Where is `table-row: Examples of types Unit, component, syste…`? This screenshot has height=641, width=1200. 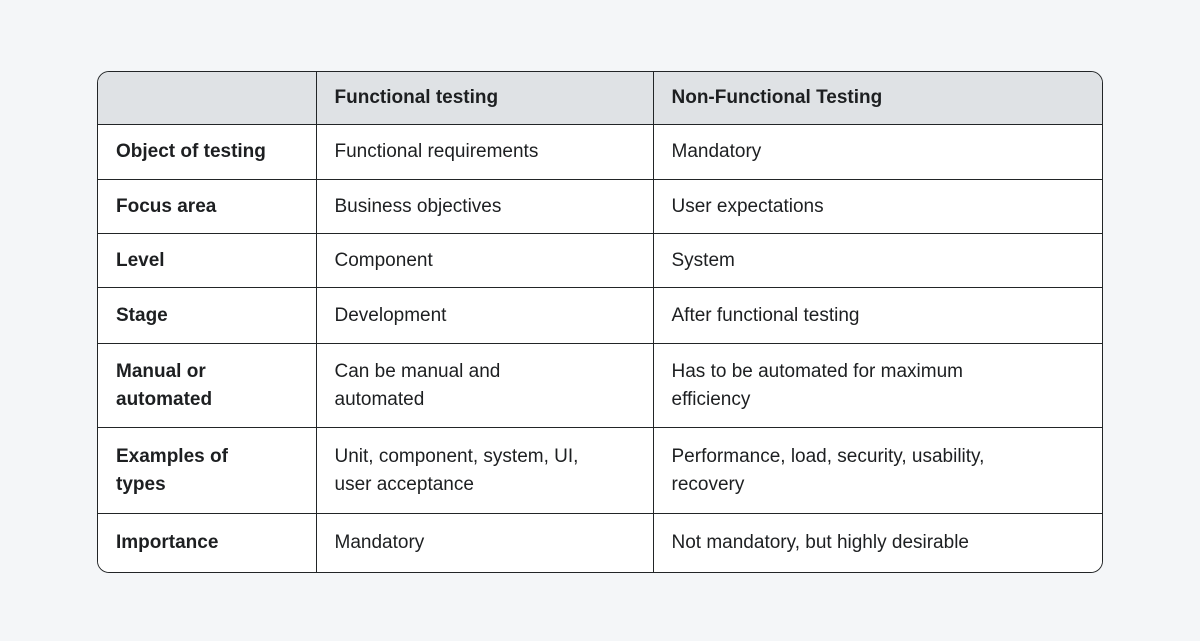
table-row: Examples of types Unit, component, syste… is located at coordinates (600, 470).